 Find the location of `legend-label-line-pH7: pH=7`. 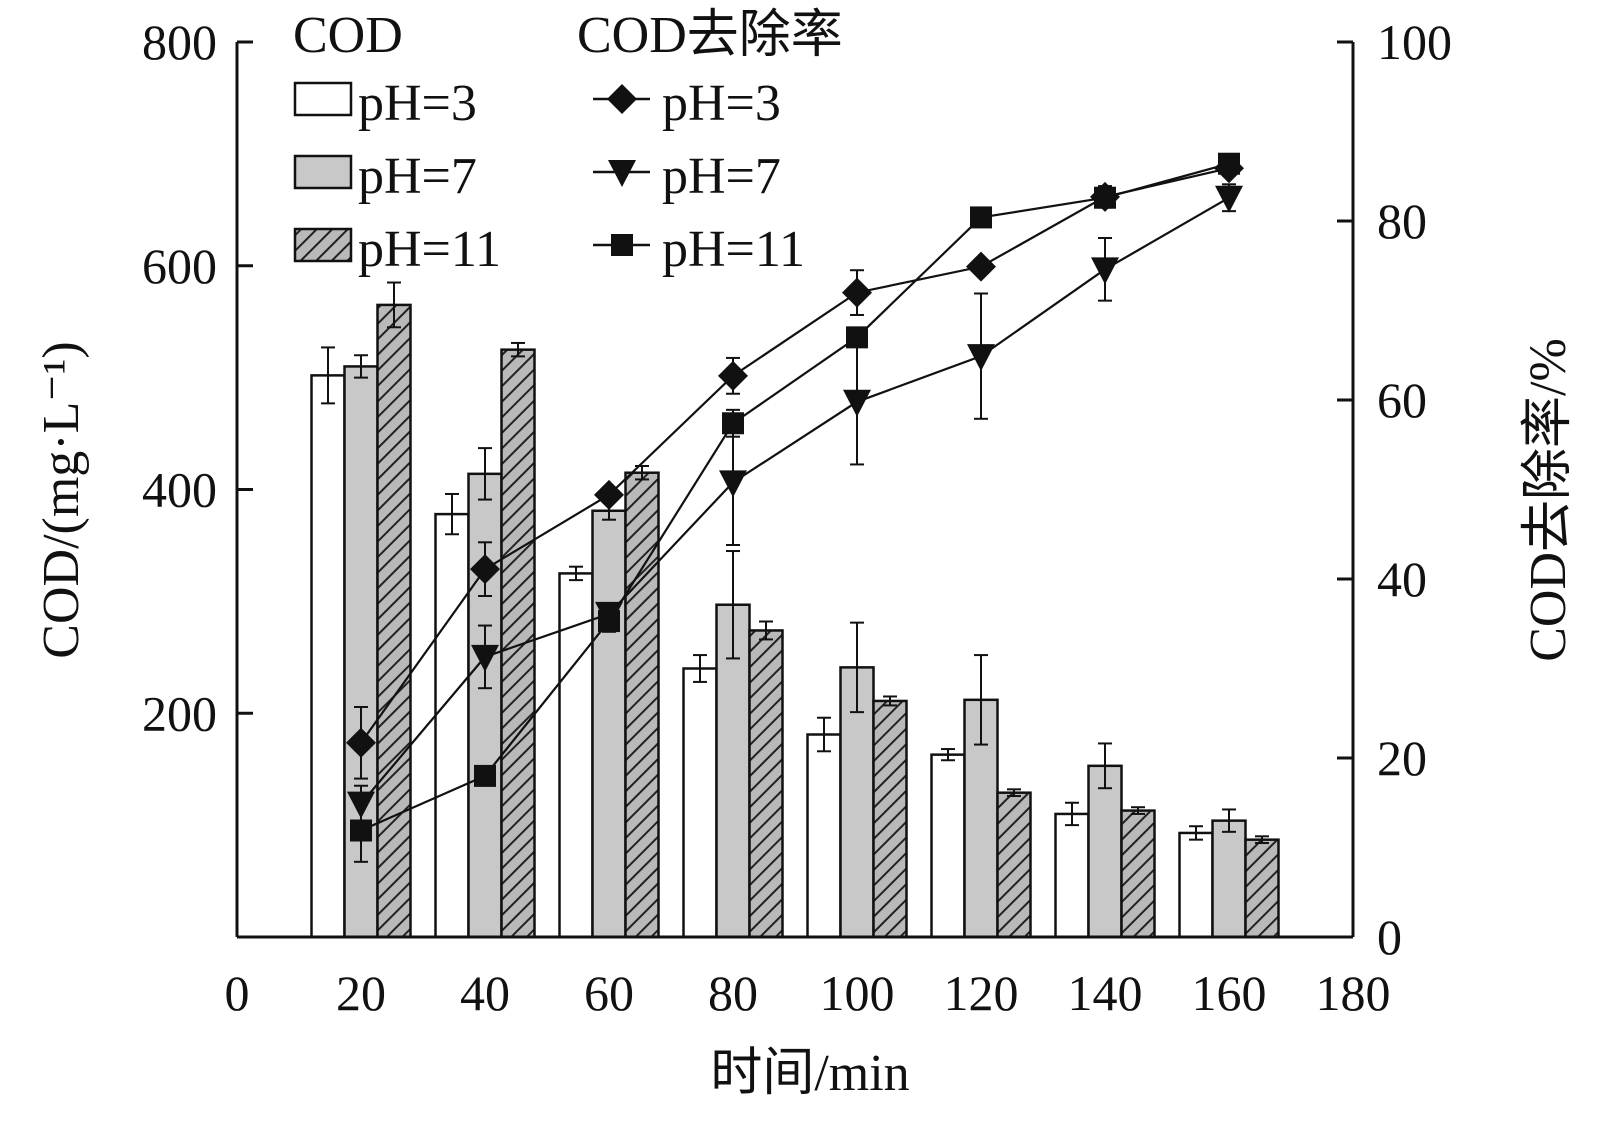

legend-label-line-pH7: pH=7 is located at coordinates (721, 176).